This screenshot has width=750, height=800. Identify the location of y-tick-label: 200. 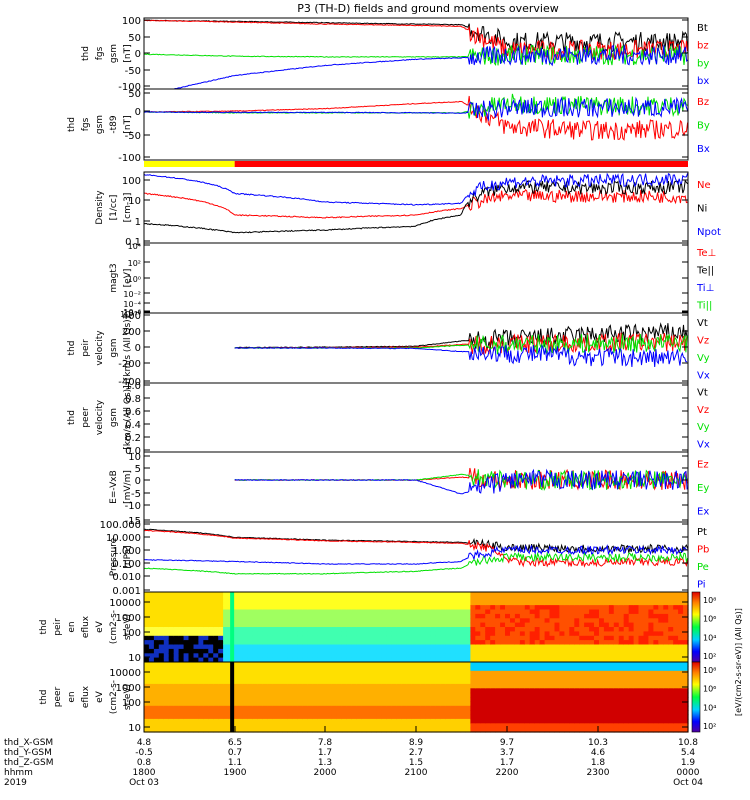
(131, 332).